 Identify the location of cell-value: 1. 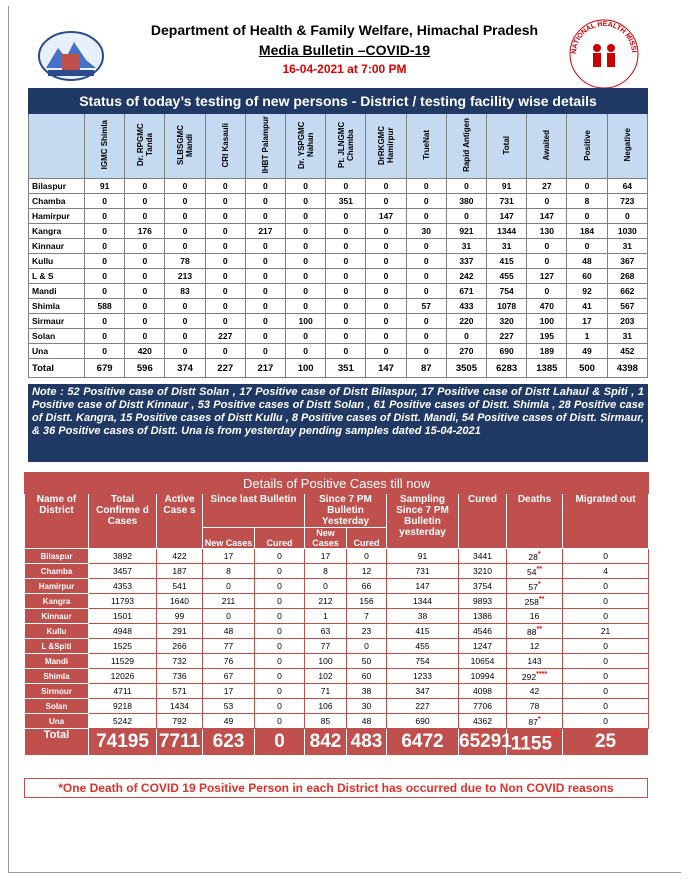
(325, 616).